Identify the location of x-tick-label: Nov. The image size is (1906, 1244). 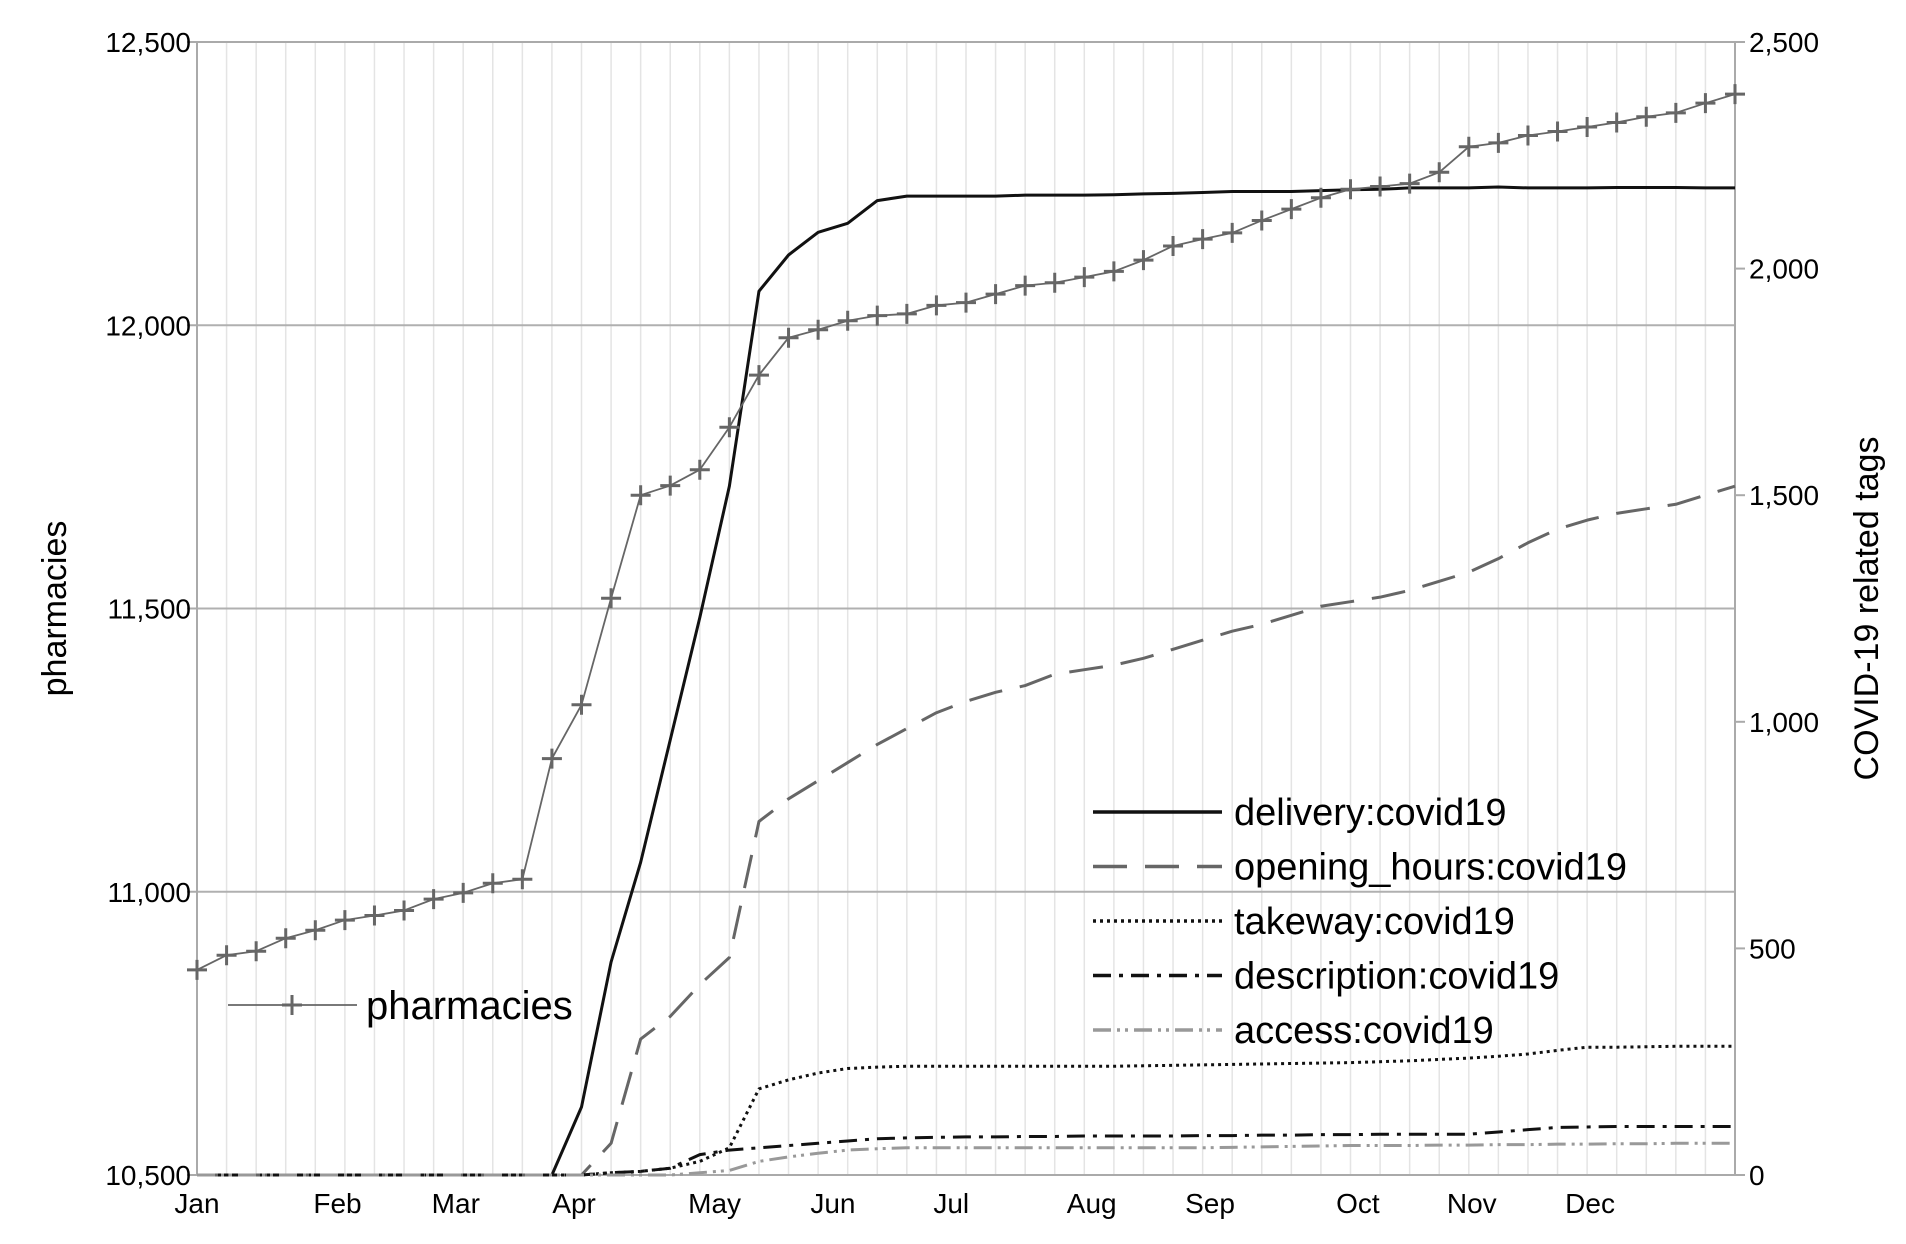
(1472, 1203).